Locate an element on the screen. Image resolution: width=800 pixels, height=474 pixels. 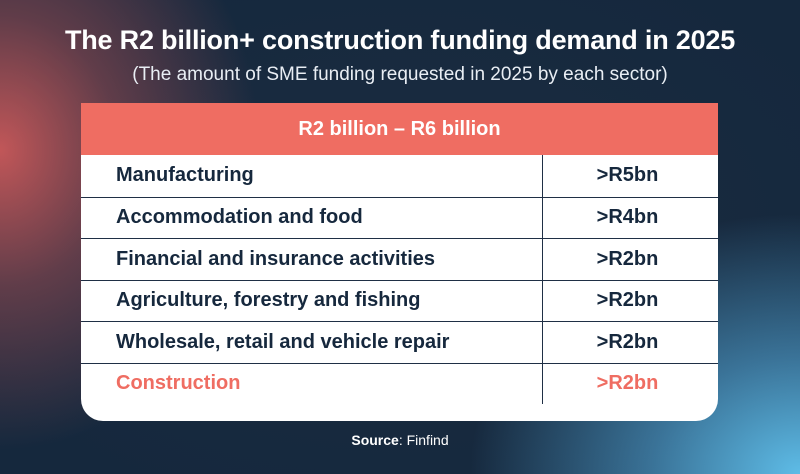
funding-value: >R5bn is located at coordinates (627, 175).